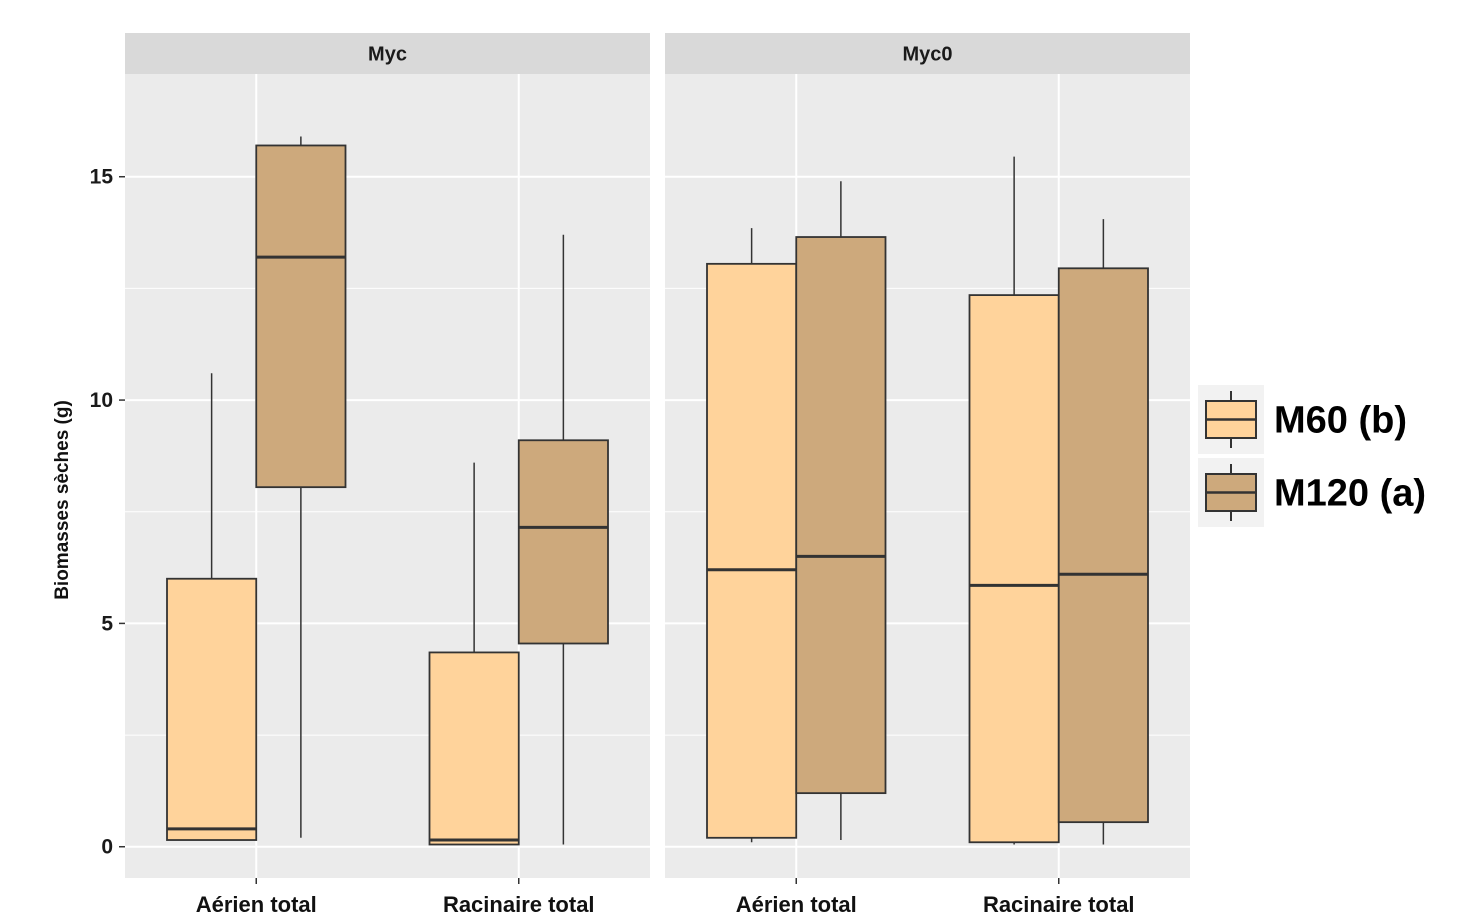 Image resolution: width=1462 pixels, height=920 pixels. I want to click on y-tick-label: 15, so click(102, 177).